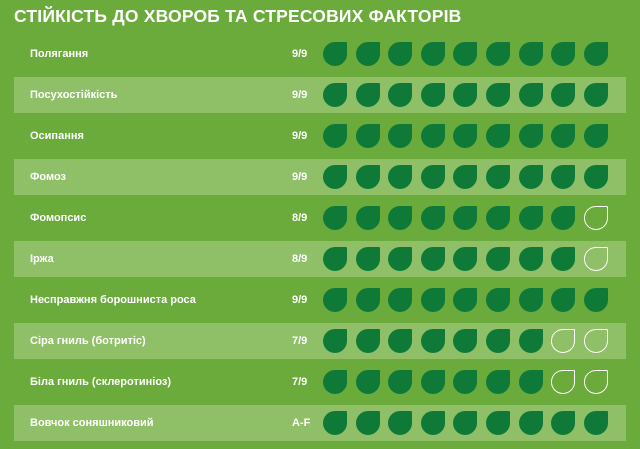 The width and height of the screenshot is (640, 449). What do you see at coordinates (88, 341) in the screenshot?
I see `row-label: Сіра гниль (ботритіс)` at bounding box center [88, 341].